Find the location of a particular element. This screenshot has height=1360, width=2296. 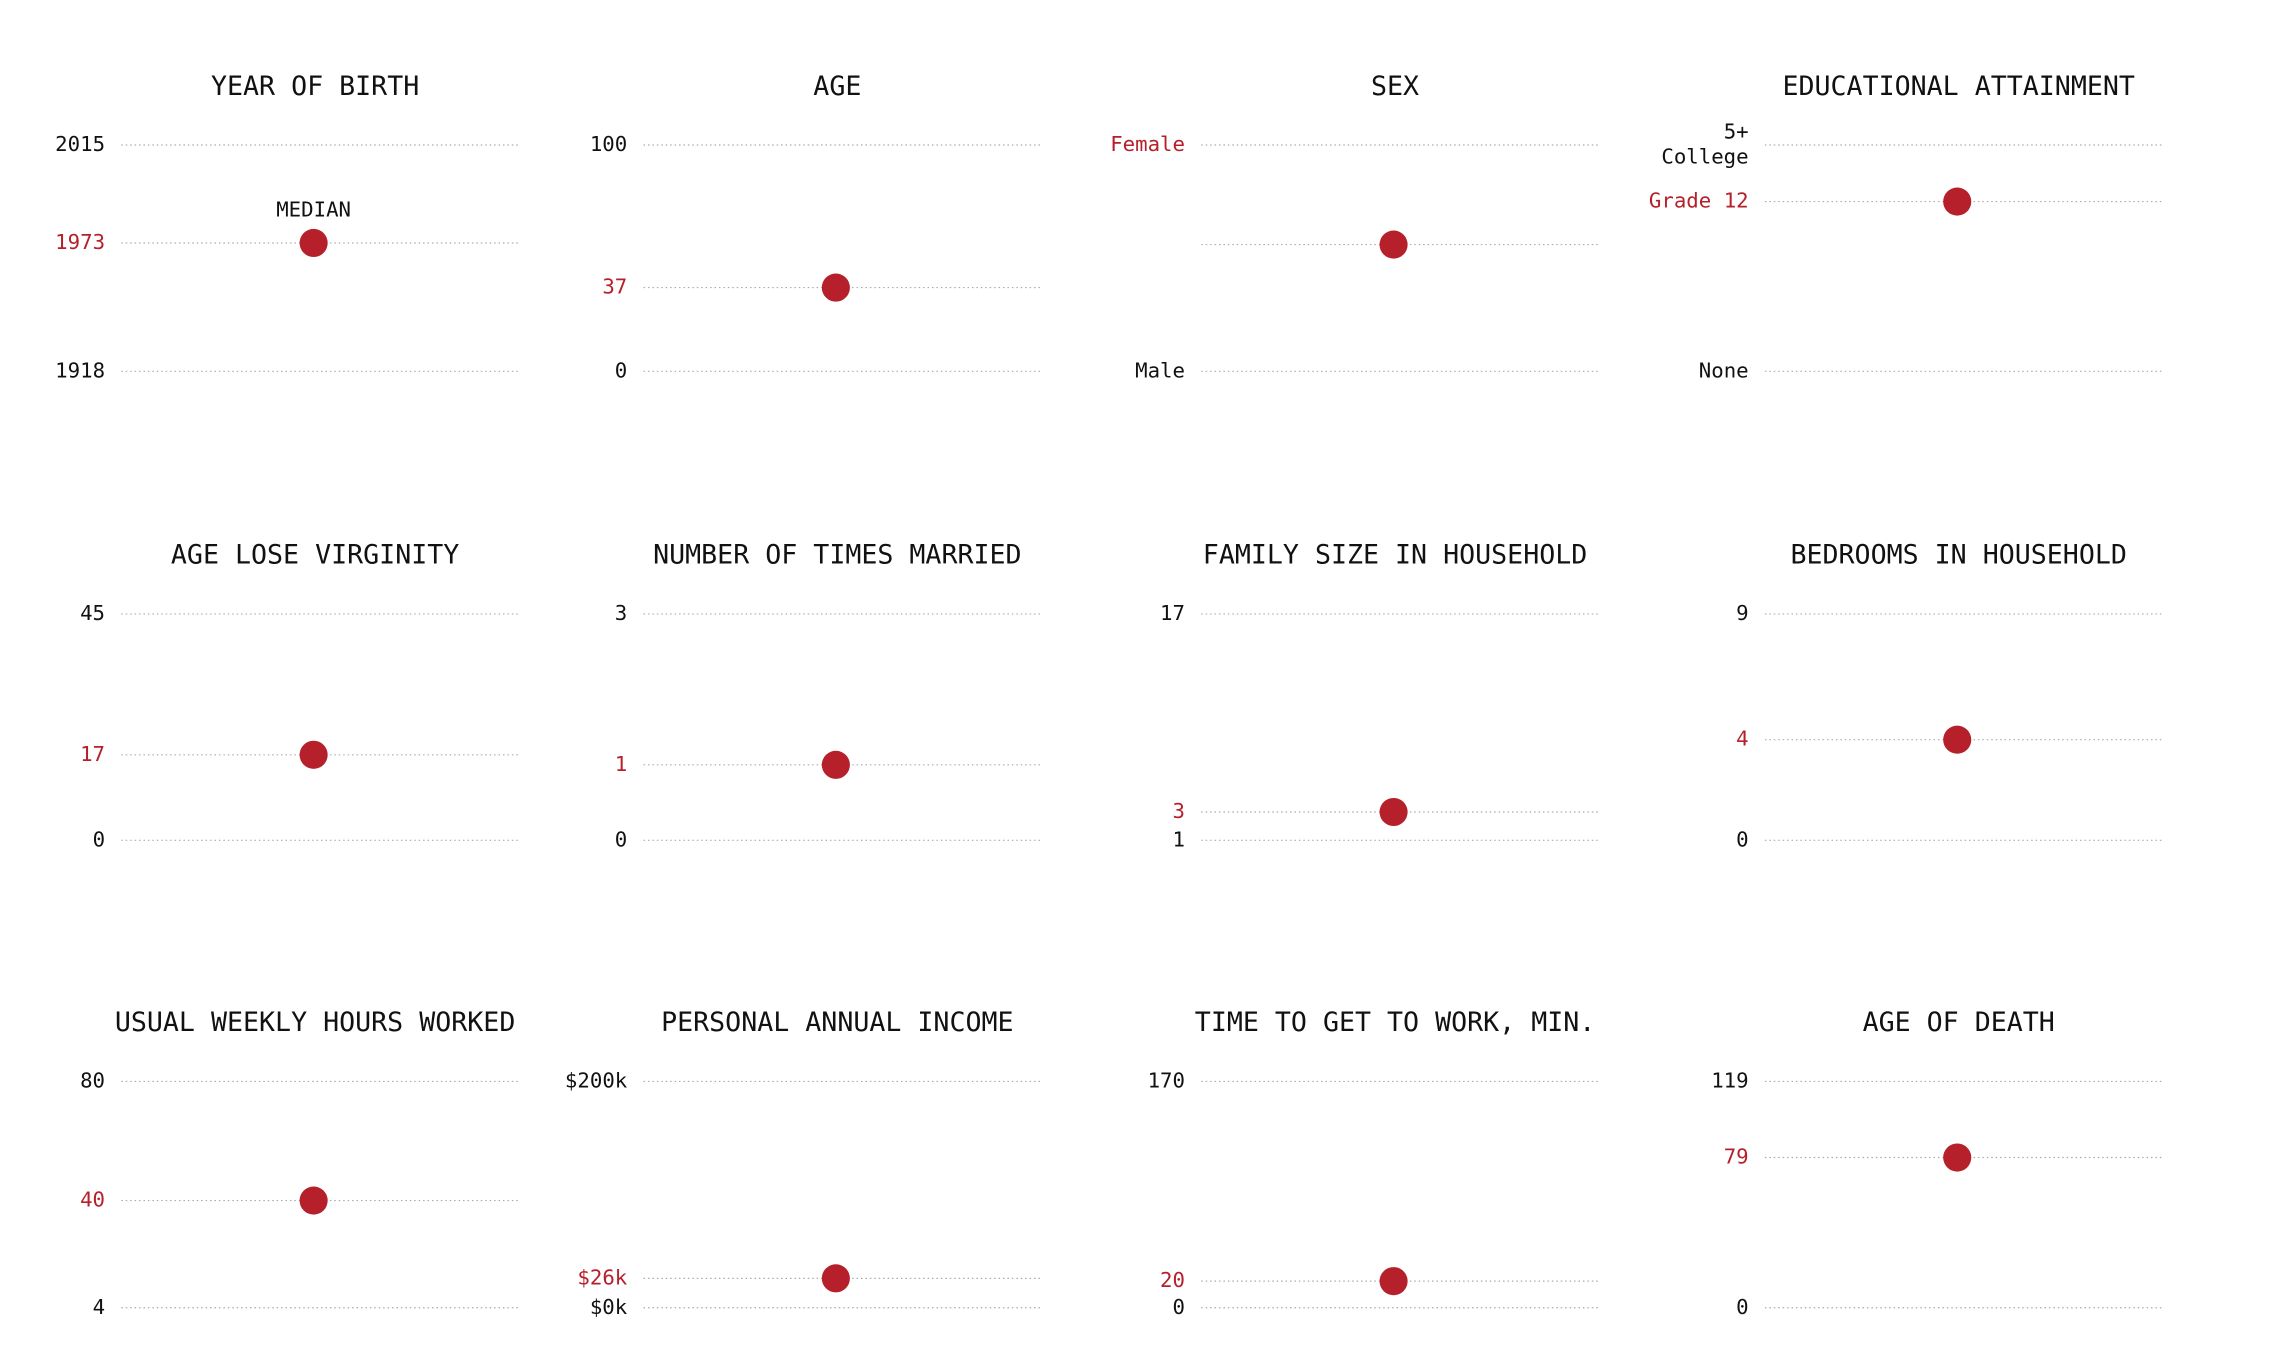

y-tick-label: 17 is located at coordinates (1172, 613).